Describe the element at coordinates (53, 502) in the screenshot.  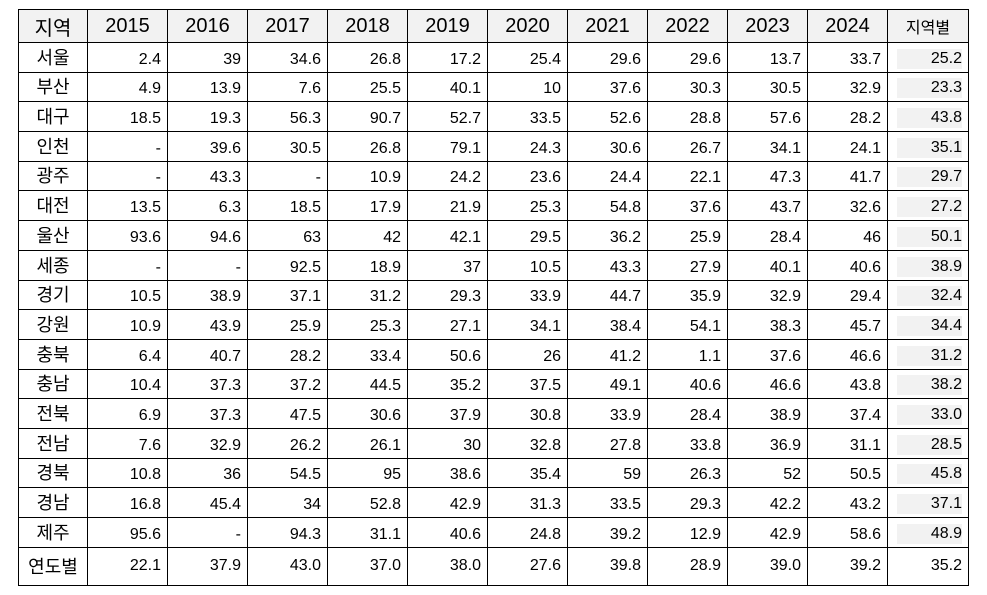
I see `region-name: 경남` at that location.